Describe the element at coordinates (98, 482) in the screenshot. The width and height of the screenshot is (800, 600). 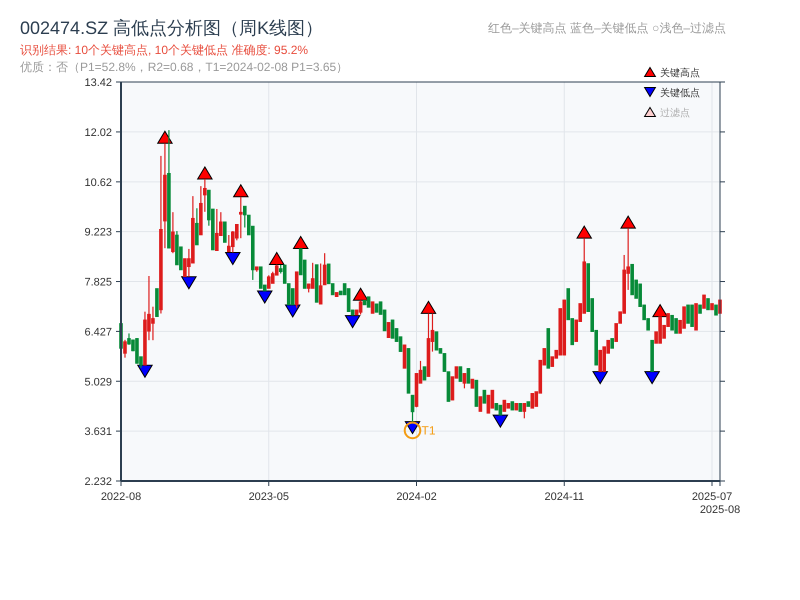
I see `y-tick-label: 2.232` at that location.